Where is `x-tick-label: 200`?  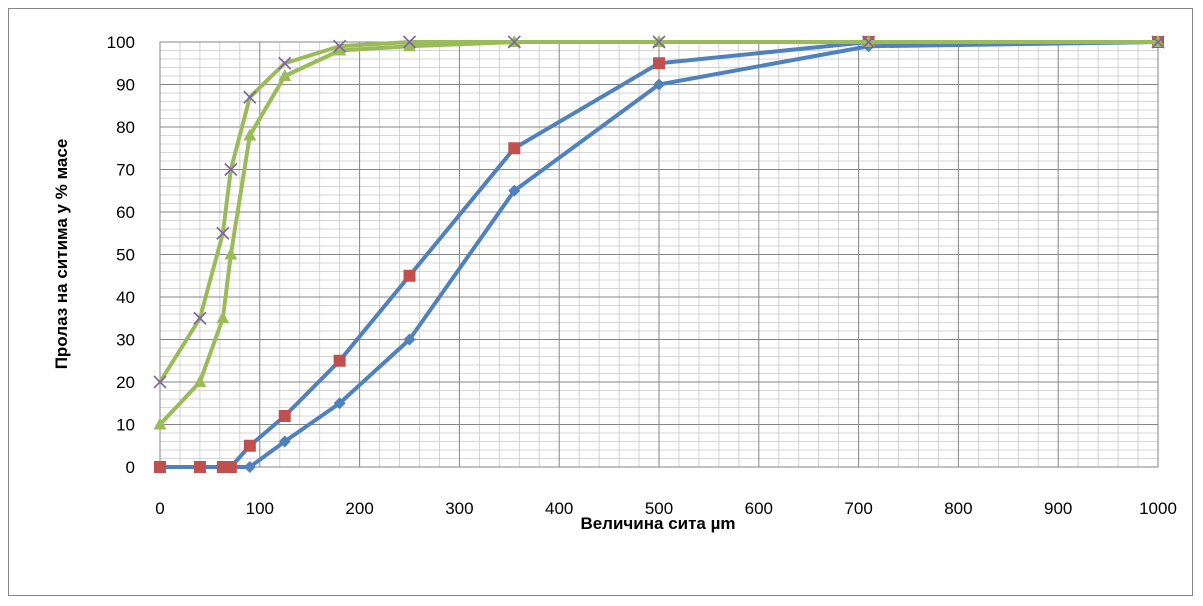 x-tick-label: 200 is located at coordinates (359, 508).